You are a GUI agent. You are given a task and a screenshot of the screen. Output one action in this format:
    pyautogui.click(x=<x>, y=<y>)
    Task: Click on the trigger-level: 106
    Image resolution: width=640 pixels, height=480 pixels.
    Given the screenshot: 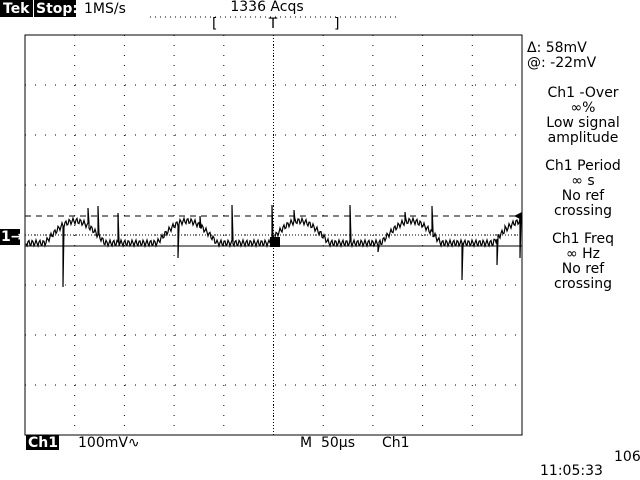 What is the action you would take?
    pyautogui.click(x=627, y=457)
    